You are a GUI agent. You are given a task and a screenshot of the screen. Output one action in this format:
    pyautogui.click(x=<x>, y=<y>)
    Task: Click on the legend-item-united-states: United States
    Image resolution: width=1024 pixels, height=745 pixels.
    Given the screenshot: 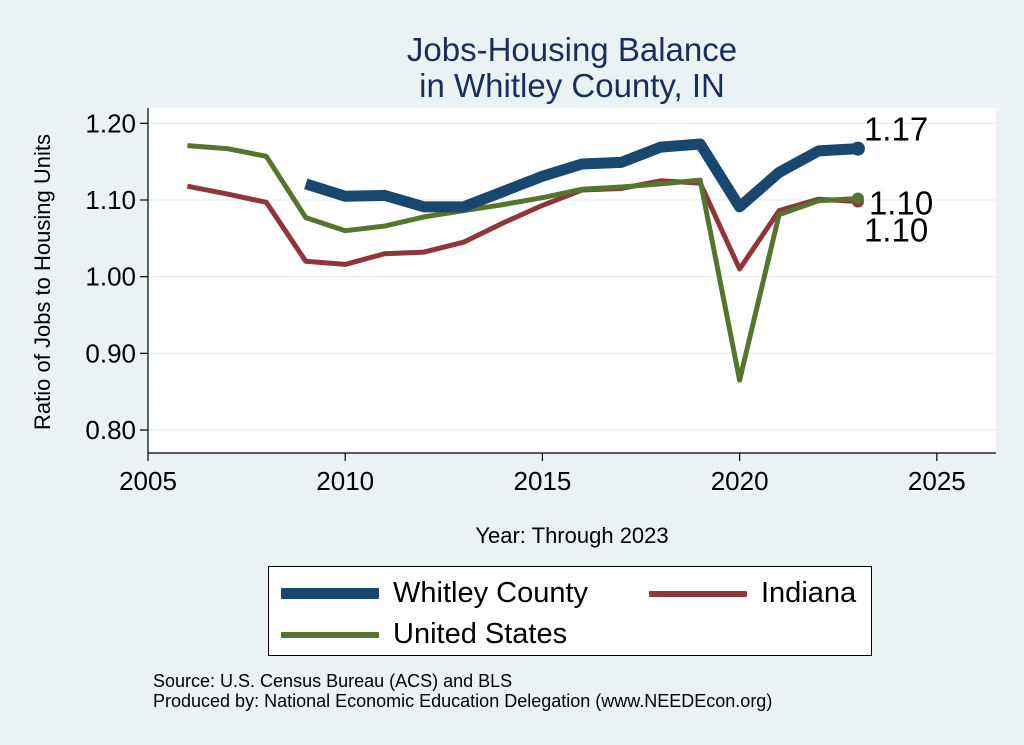 What is the action you would take?
    pyautogui.click(x=424, y=634)
    